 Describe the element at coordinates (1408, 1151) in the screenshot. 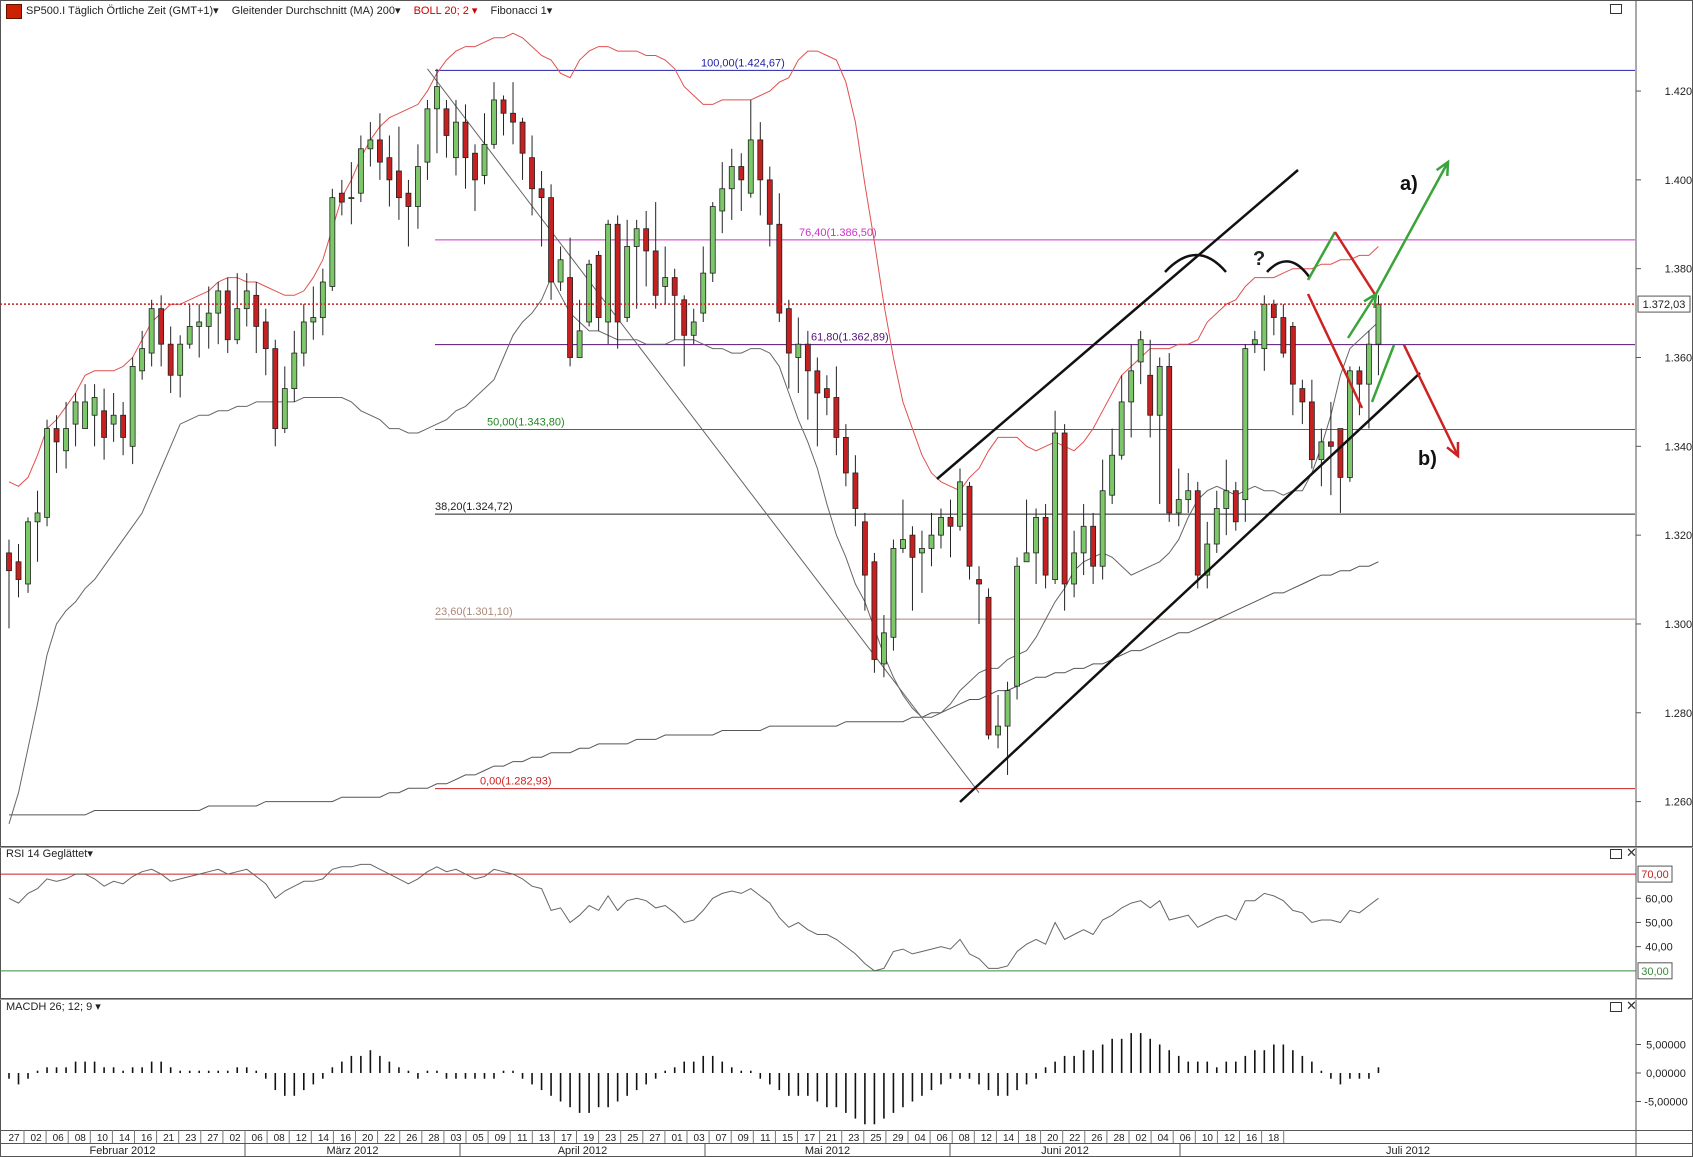

I see `month-label: Juli 2012` at that location.